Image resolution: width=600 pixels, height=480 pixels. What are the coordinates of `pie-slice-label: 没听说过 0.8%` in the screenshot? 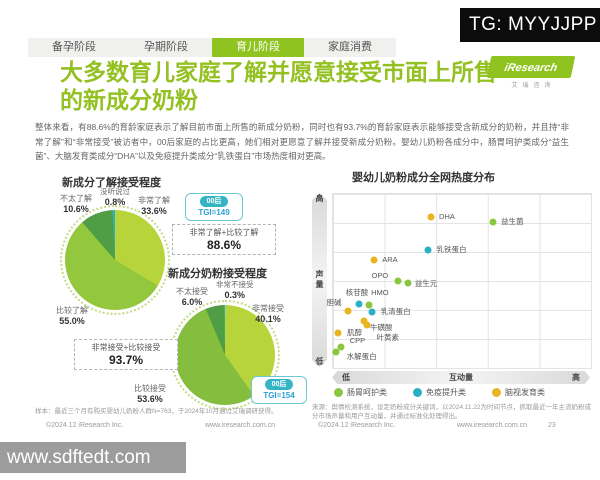 It's located at (115, 197).